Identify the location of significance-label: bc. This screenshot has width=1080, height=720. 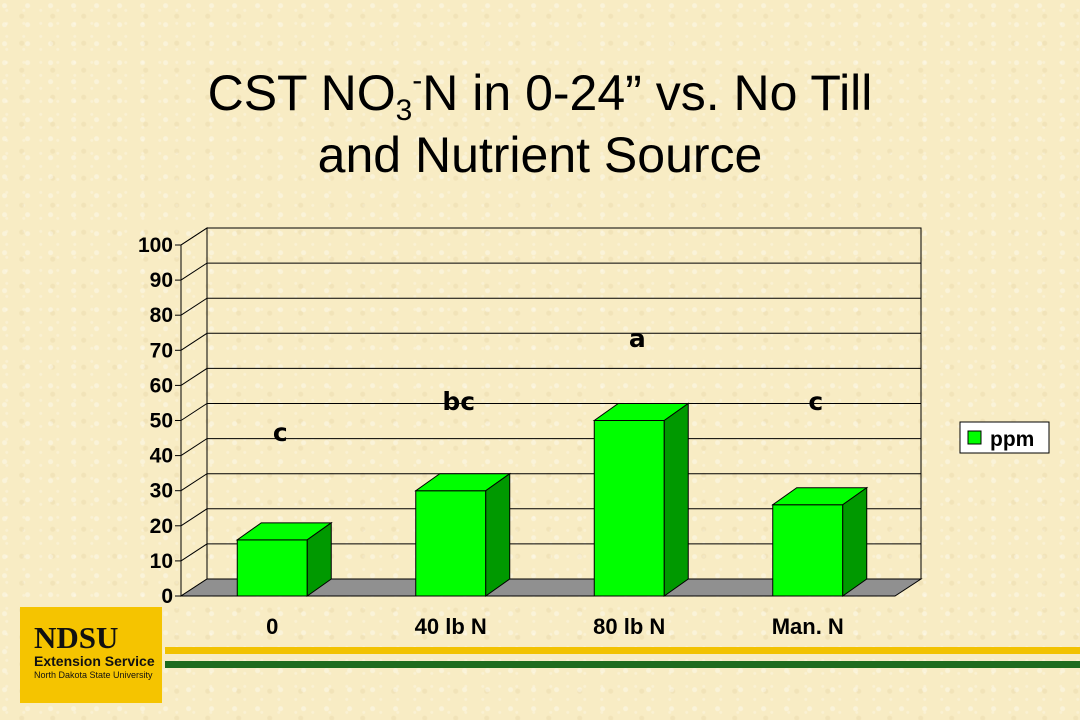
(458, 401).